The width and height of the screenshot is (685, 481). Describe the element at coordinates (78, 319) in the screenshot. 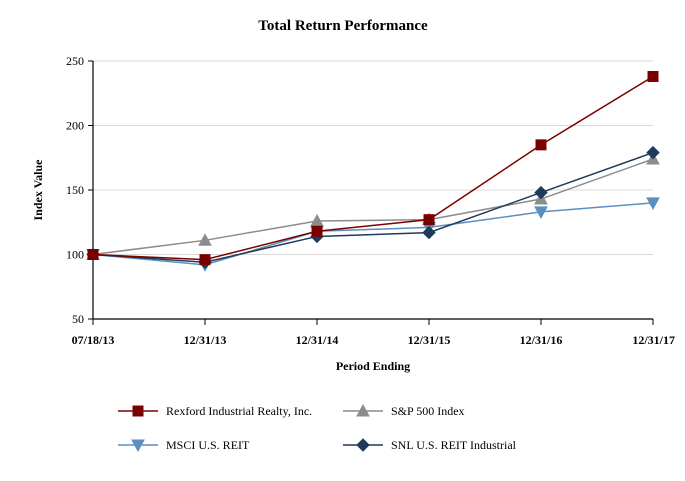

I see `y-tick-label: 50` at that location.